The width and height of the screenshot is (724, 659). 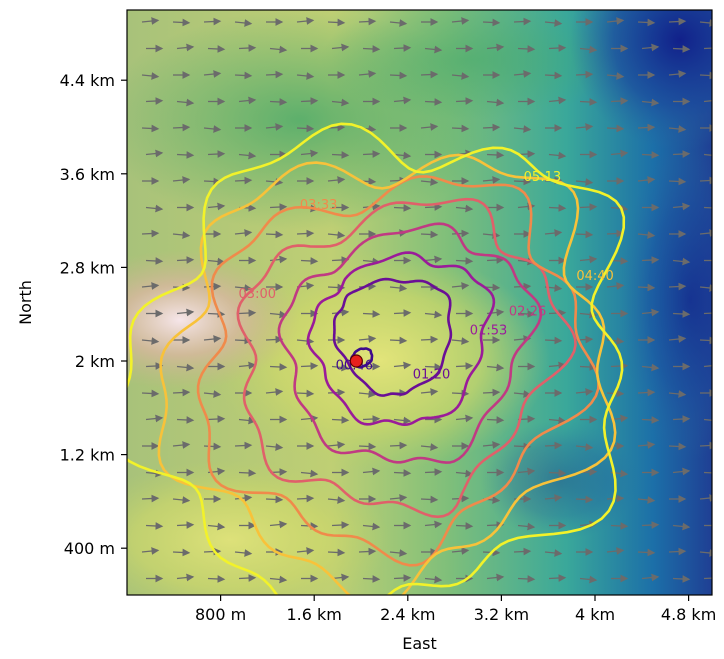 I want to click on x-tick-label: 4.8 km, so click(x=688, y=614).